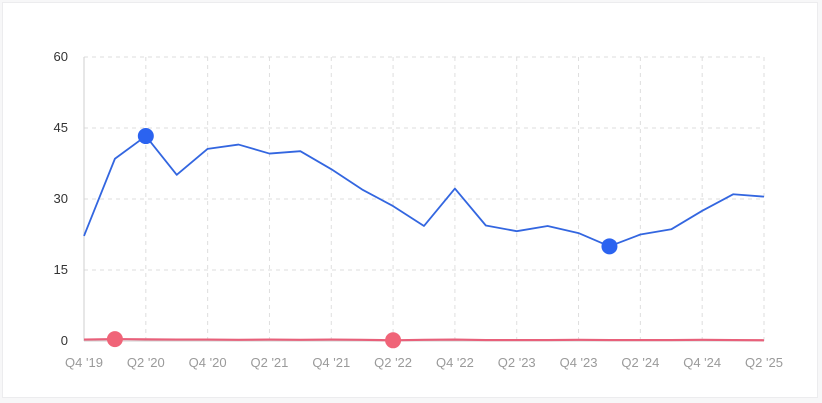  I want to click on x-tick-label: Q4 '22, so click(455, 362).